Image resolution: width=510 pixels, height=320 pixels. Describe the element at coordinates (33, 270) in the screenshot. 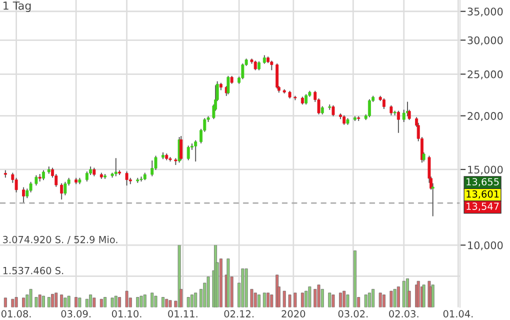

I see `annotation: 1.537.460 S.` at that location.